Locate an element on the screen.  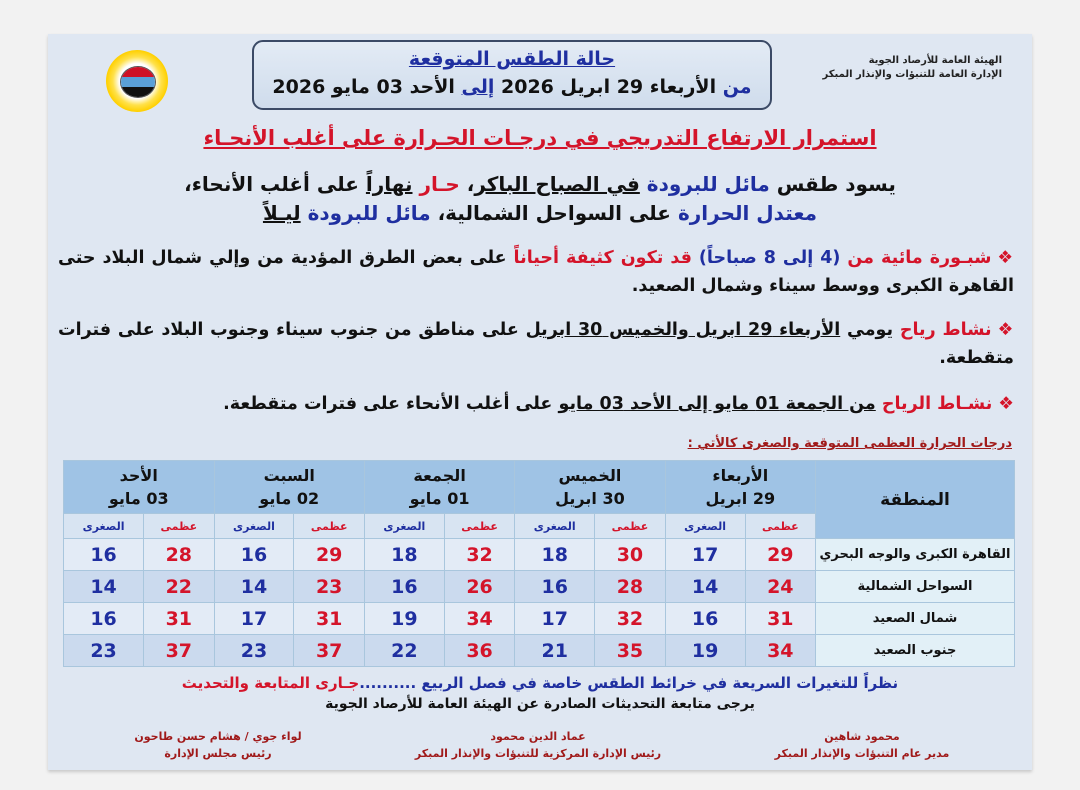
text-segment: على السواحل الشمالية، is located at coordinates (550, 213).